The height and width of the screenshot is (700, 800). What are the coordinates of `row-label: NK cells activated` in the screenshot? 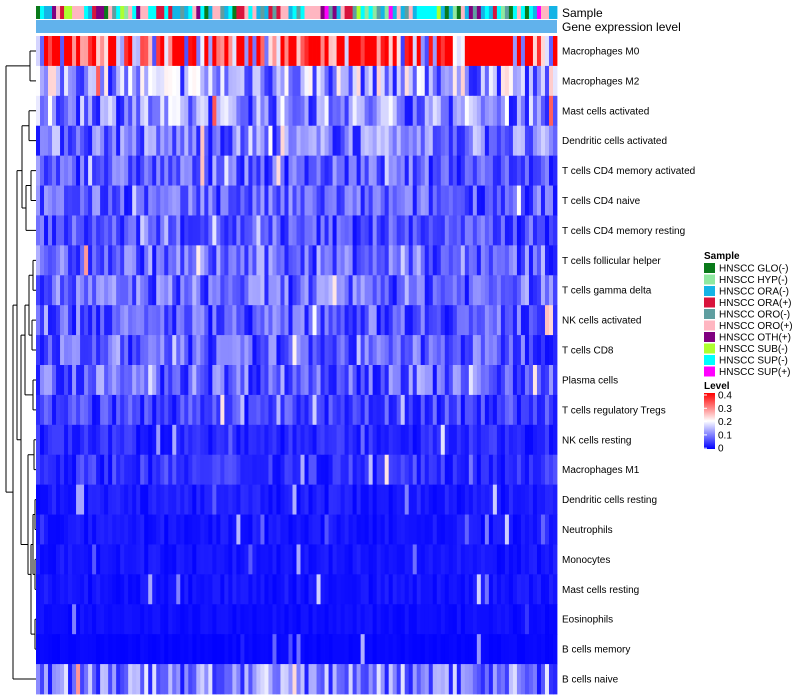 It's located at (601, 321).